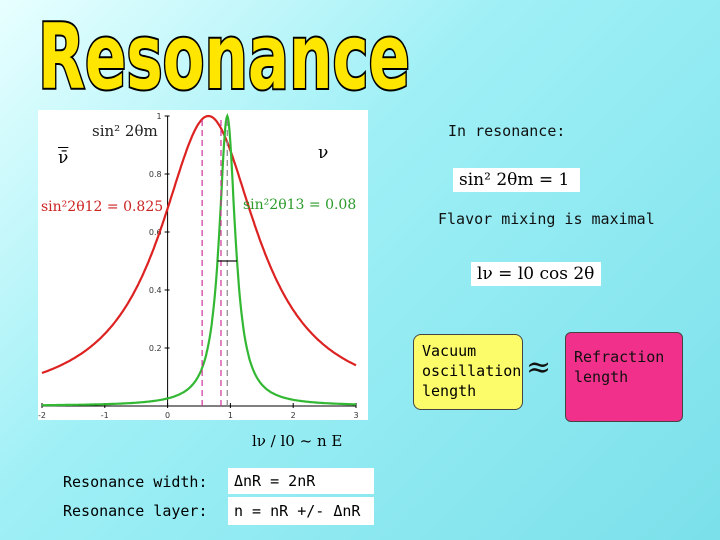 The height and width of the screenshot is (540, 720). Describe the element at coordinates (536, 274) in the screenshot. I see `l-nu-equation: lν = l0 cos 2θ` at that location.